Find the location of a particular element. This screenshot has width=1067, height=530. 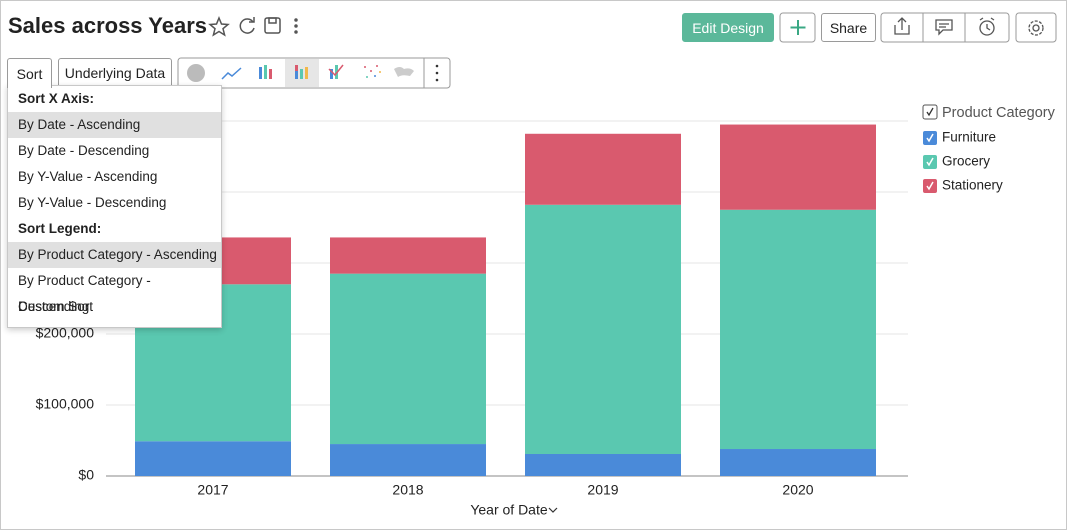

legend-title: Product Category is located at coordinates (999, 113).